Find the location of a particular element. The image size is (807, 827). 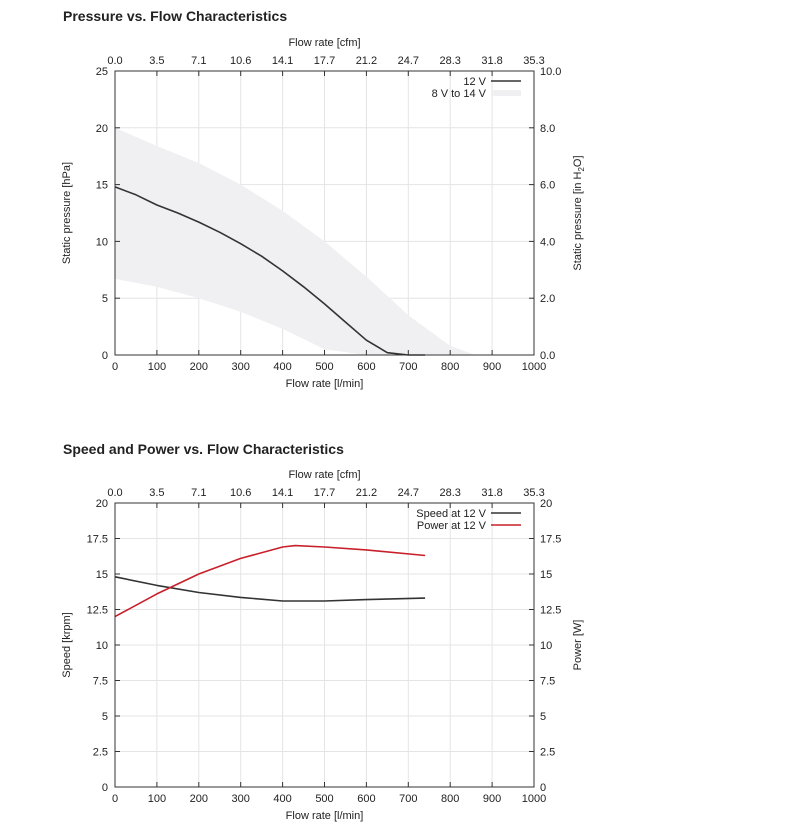

legend-label-1: 8 V to 14 V is located at coordinates (459, 94).